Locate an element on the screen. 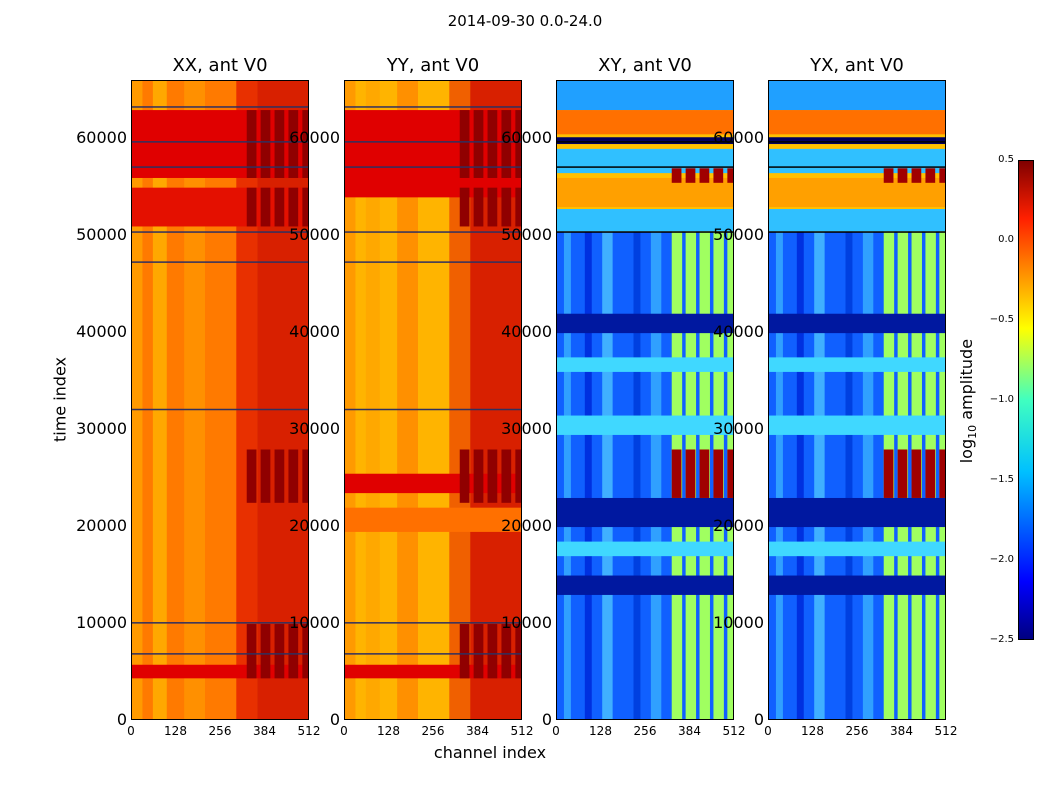  colorbar-tick-label: 0.0 is located at coordinates (1006, 239).